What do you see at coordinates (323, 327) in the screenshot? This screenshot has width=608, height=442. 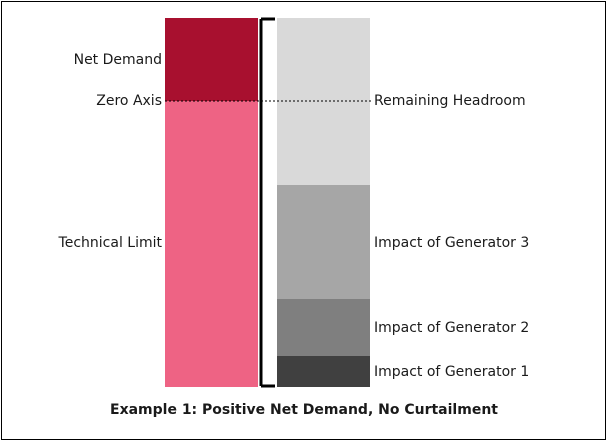 I see `generator-2-block` at bounding box center [323, 327].